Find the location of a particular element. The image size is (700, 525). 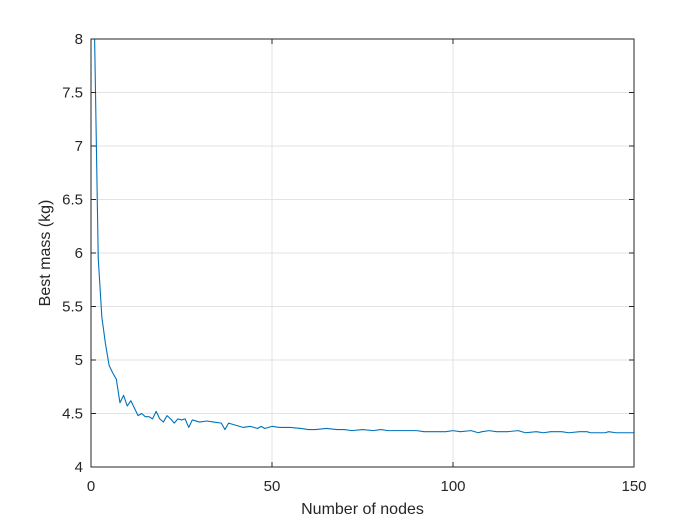

x-axis-label: Number of nodes is located at coordinates (362, 509).